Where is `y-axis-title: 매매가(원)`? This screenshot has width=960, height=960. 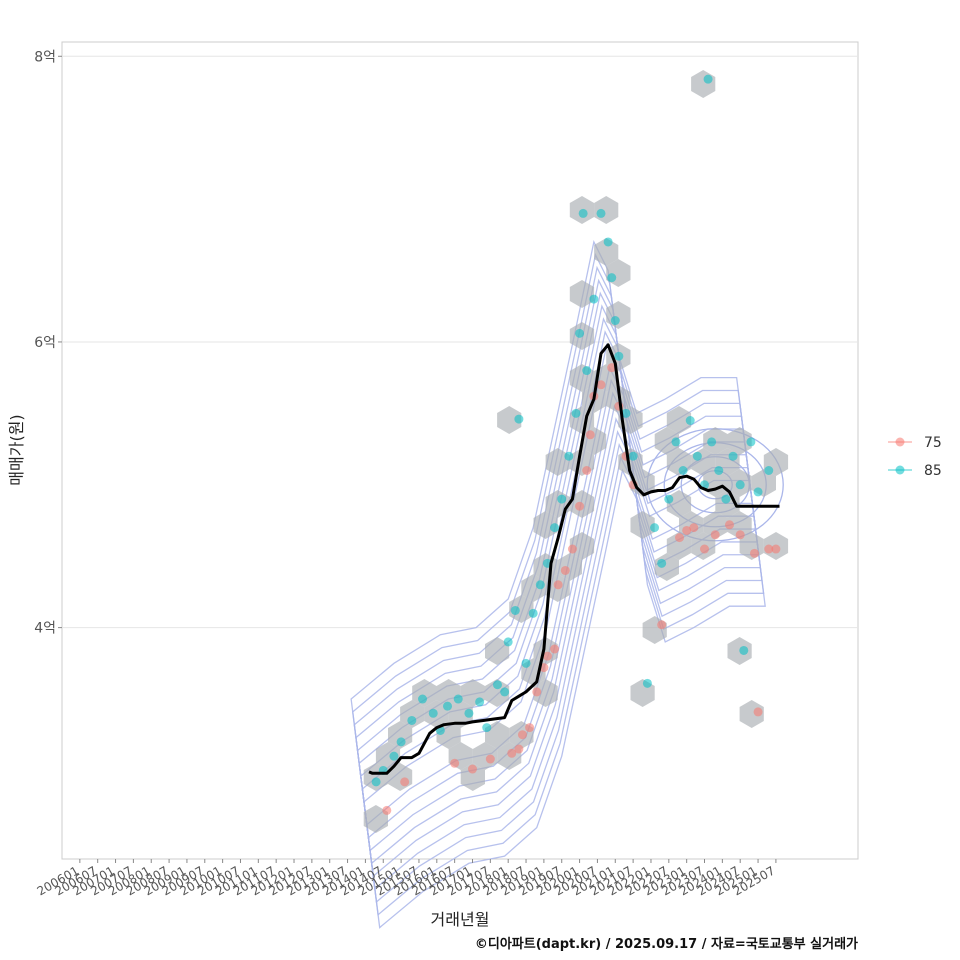 y-axis-title: 매매가(원) is located at coordinates (16, 449).